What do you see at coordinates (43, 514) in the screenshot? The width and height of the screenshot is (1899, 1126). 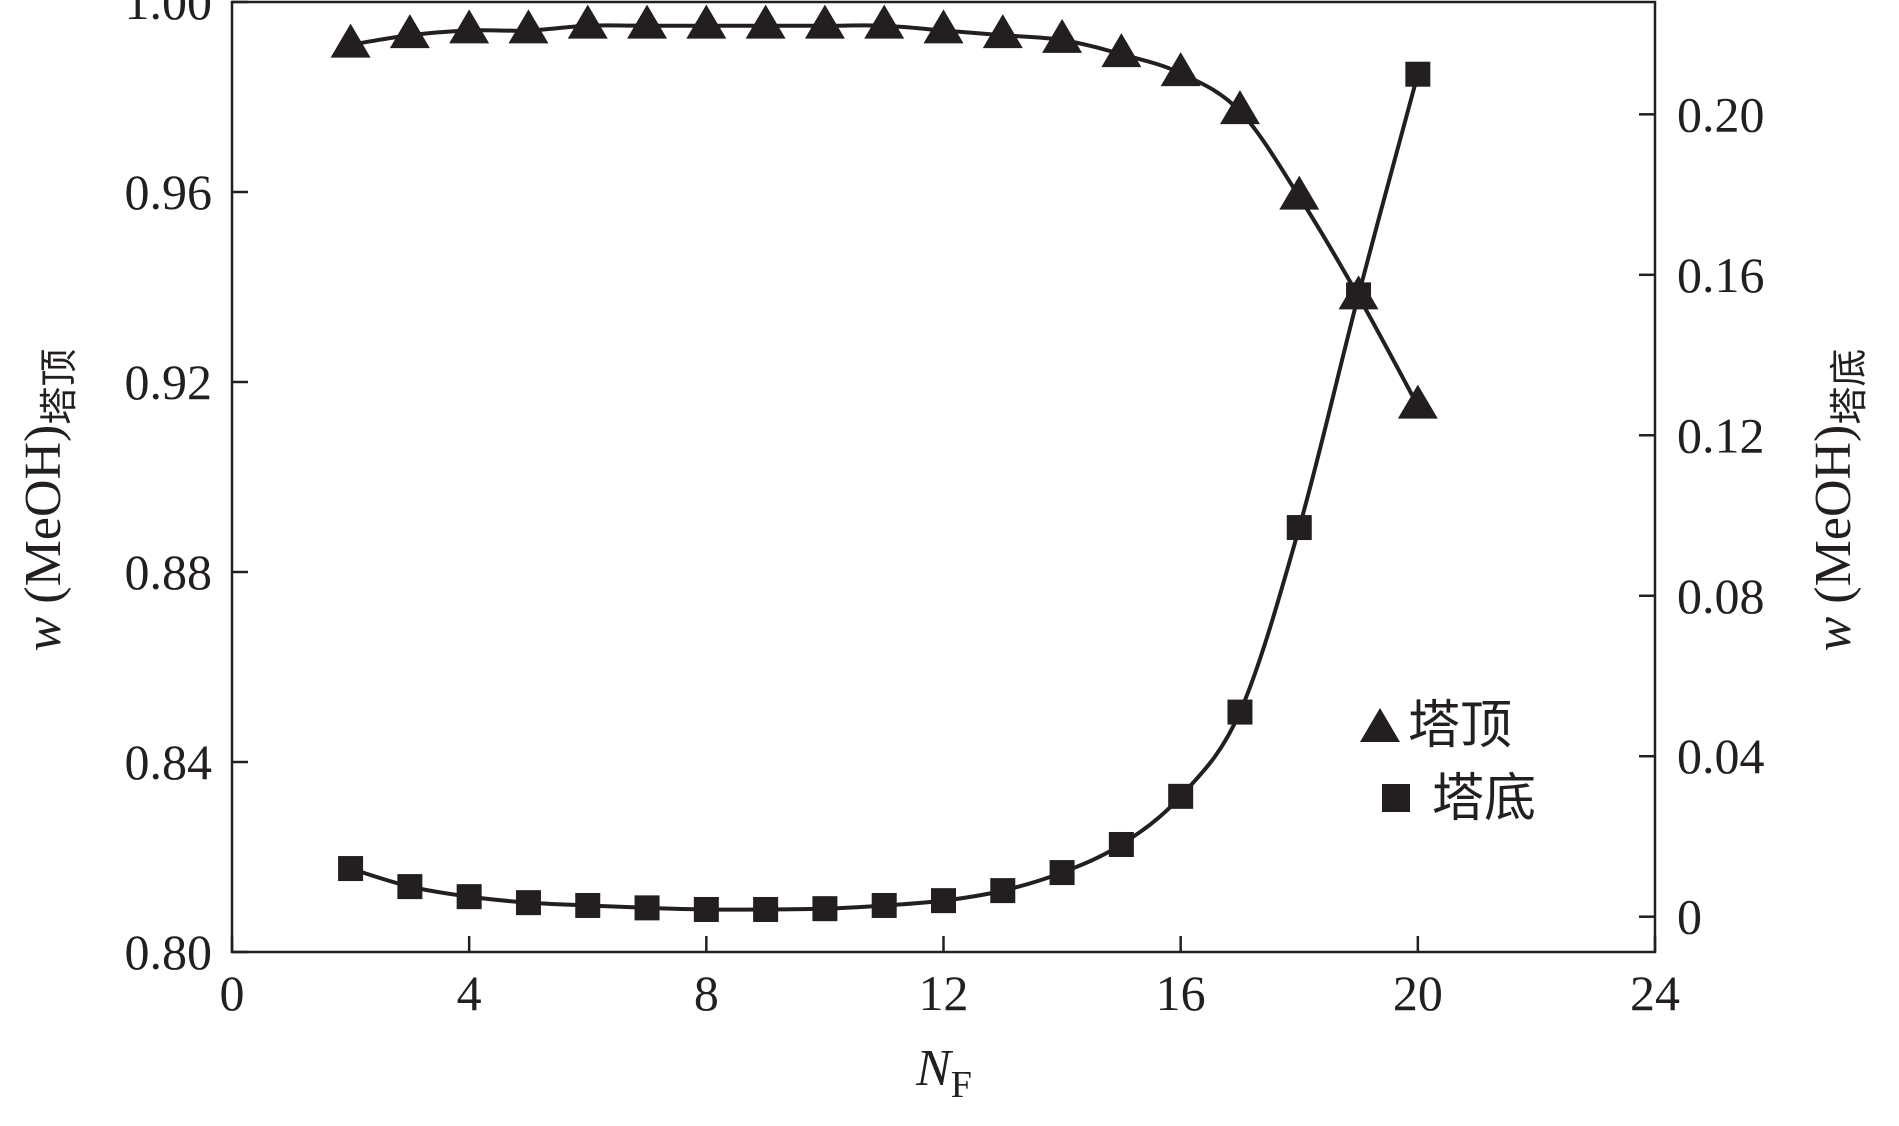 I see `y-axis-left-title-main: (MeOH)` at bounding box center [43, 514].